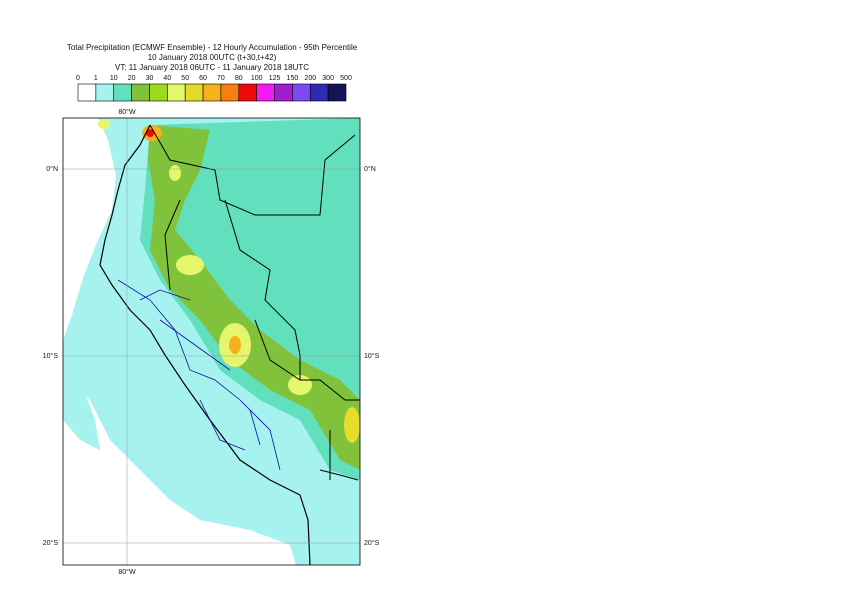 The width and height of the screenshot is (842, 601). I want to click on legend-label: 200, so click(310, 78).